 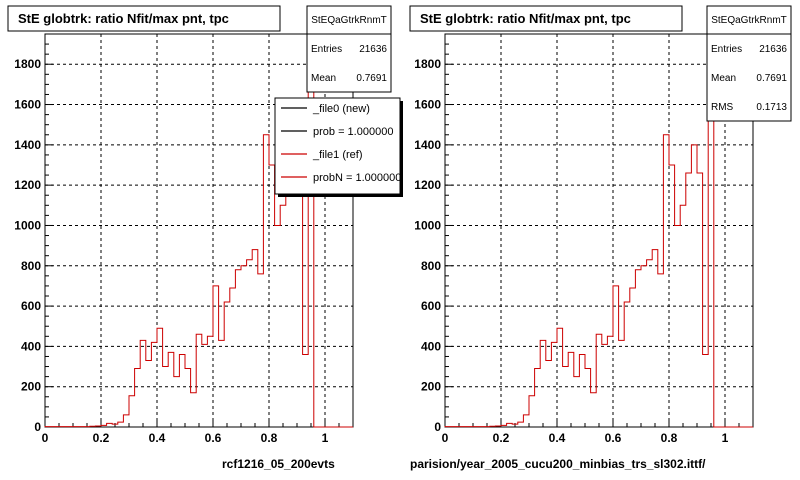 What do you see at coordinates (337, 155) in the screenshot?
I see `legend-label: _file1 (ref)` at bounding box center [337, 155].